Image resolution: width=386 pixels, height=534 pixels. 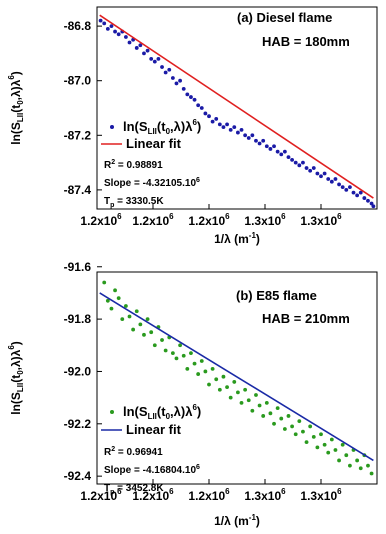 What do you see at coordinates (112, 127) in the screenshot?
I see `legend-points-swatch-a` at bounding box center [112, 127].